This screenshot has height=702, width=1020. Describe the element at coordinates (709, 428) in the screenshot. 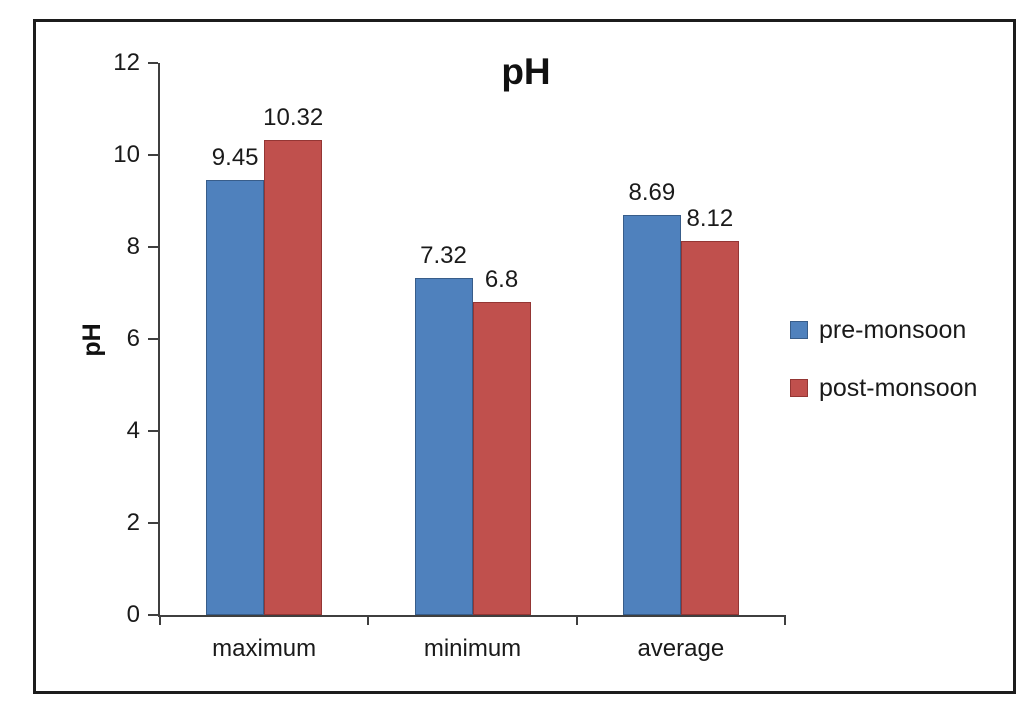

I see `bar-post-monsoon-average` at that location.